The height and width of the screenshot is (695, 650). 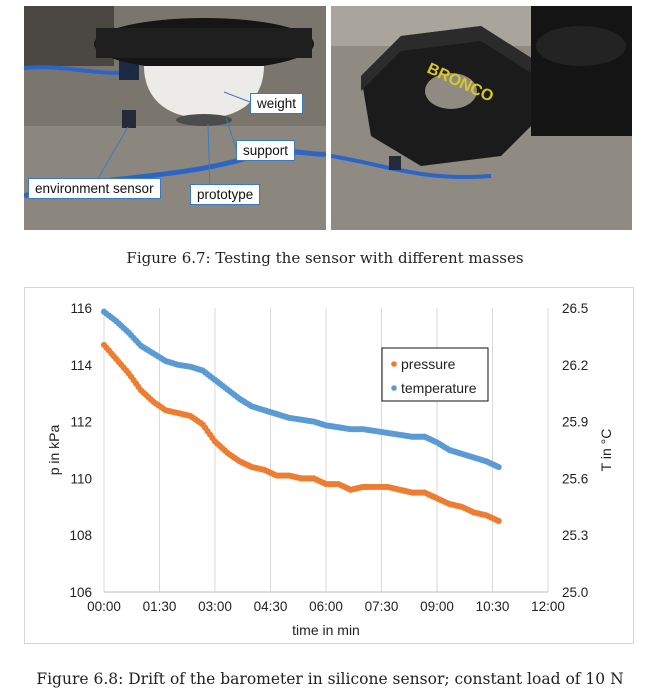 I want to click on x-tick-label: 09:00, so click(x=437, y=606).